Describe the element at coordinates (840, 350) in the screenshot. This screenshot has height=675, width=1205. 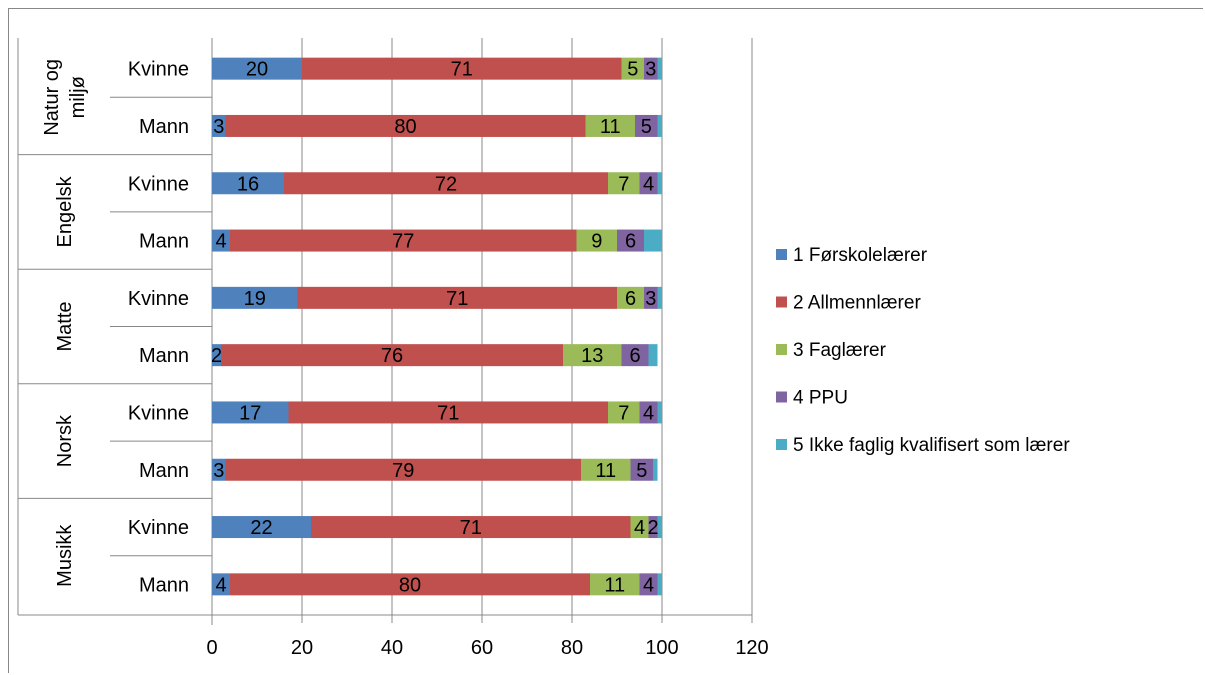
I see `legend-label: 3 Faglærer` at that location.